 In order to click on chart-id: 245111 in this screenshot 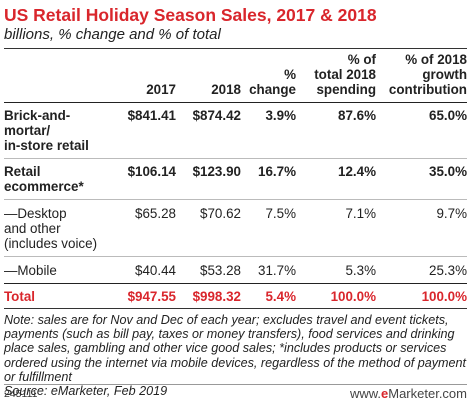, I will do `click(21, 394)`.